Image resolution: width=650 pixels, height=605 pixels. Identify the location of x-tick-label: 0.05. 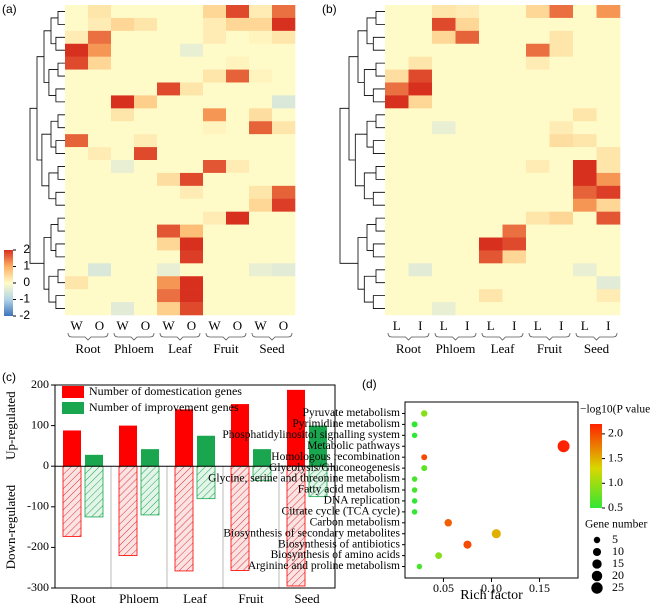
(443, 588).